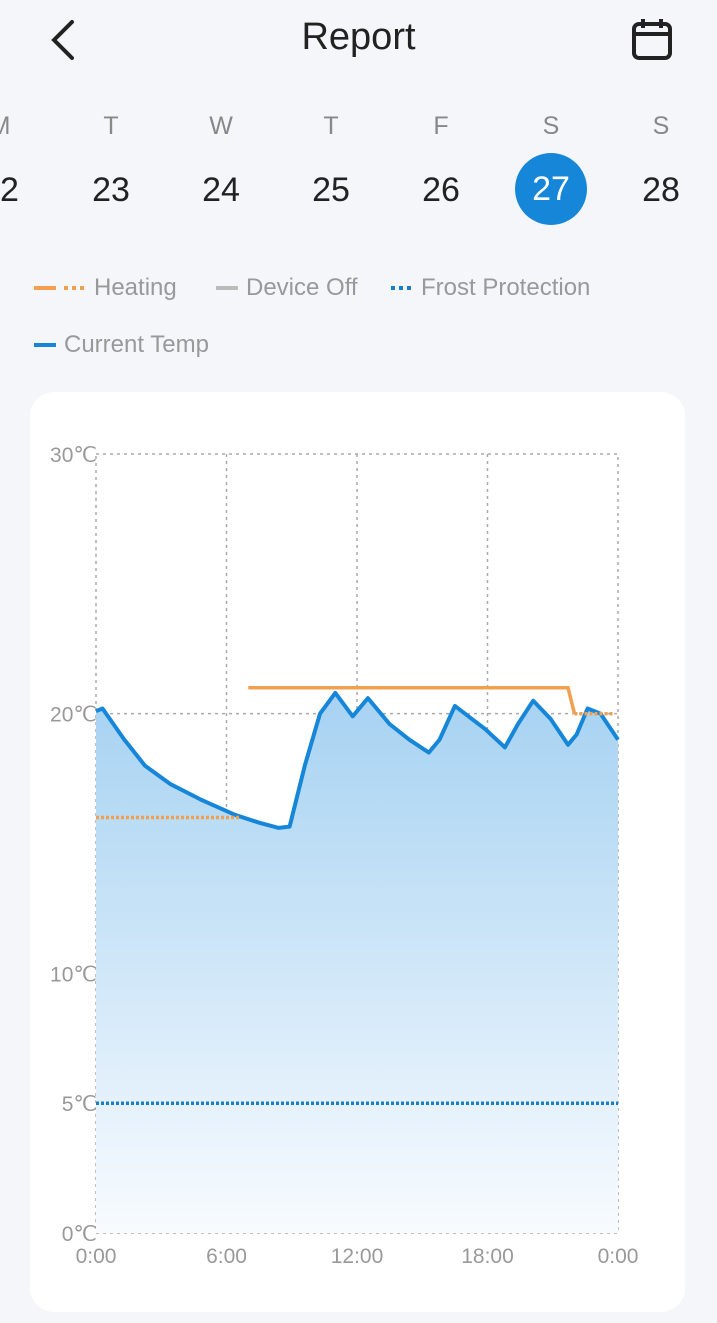  Describe the element at coordinates (15, 126) in the screenshot. I see `day-of-week: M` at that location.